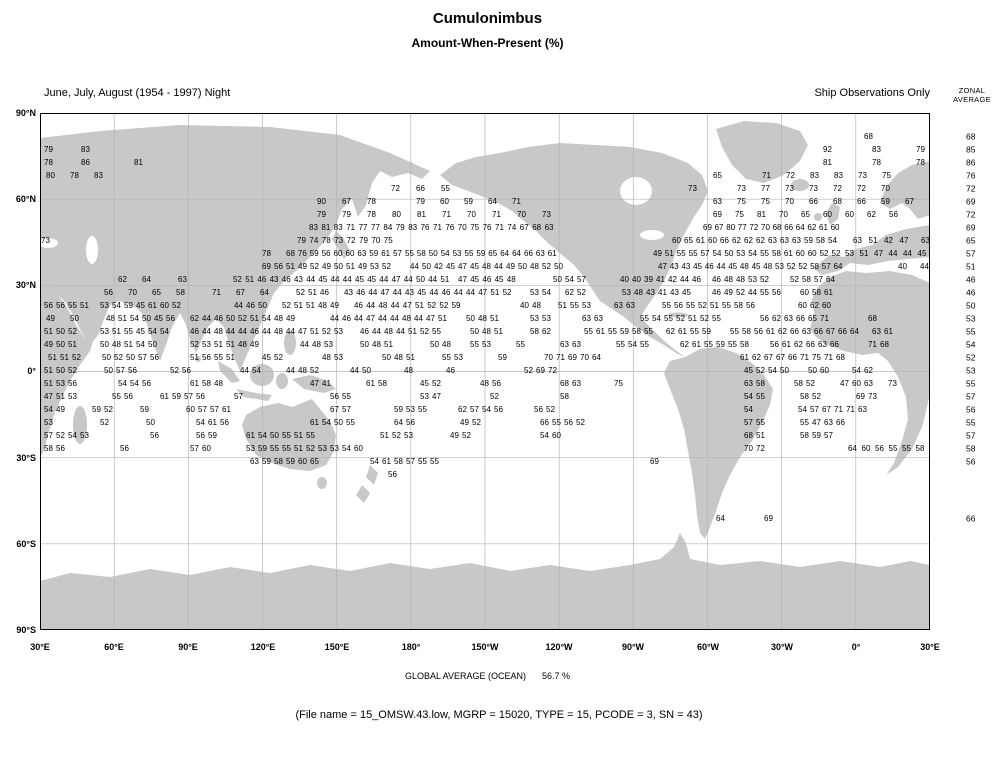  I want to click on lon-tick-label: 90°W, so click(633, 647).